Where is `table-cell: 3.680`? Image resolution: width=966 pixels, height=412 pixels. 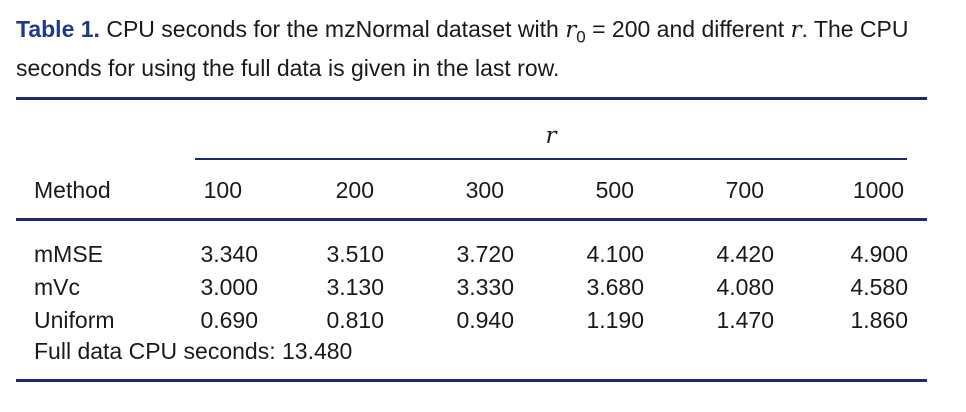 table-cell: 3.680 is located at coordinates (615, 287).